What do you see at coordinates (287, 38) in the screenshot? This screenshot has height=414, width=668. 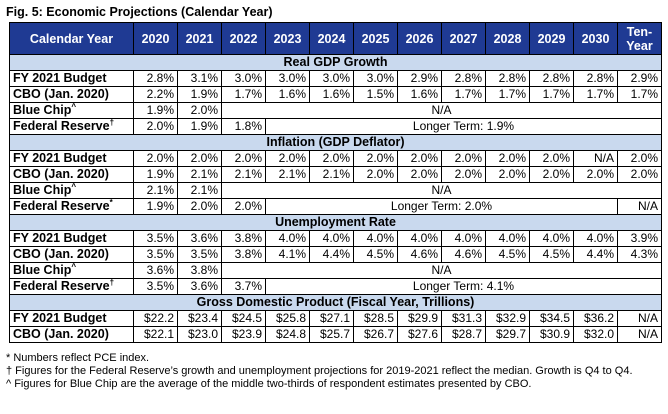 I see `header-year: 2023` at bounding box center [287, 38].